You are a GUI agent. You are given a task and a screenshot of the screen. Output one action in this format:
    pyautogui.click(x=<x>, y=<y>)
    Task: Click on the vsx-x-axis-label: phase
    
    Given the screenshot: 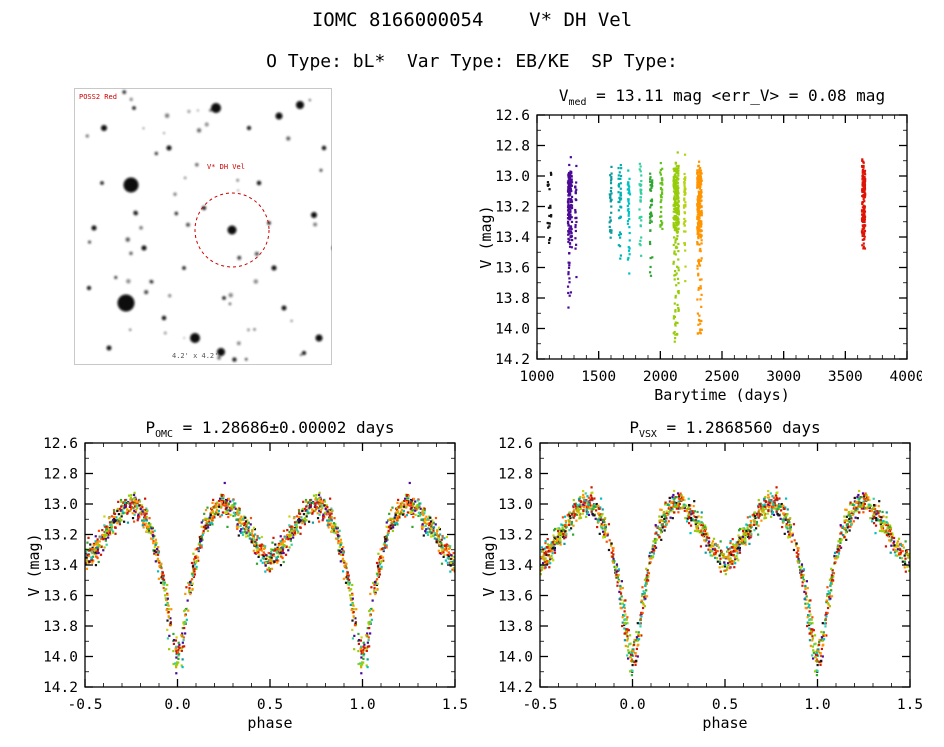 What is the action you would take?
    pyautogui.click(x=724, y=723)
    